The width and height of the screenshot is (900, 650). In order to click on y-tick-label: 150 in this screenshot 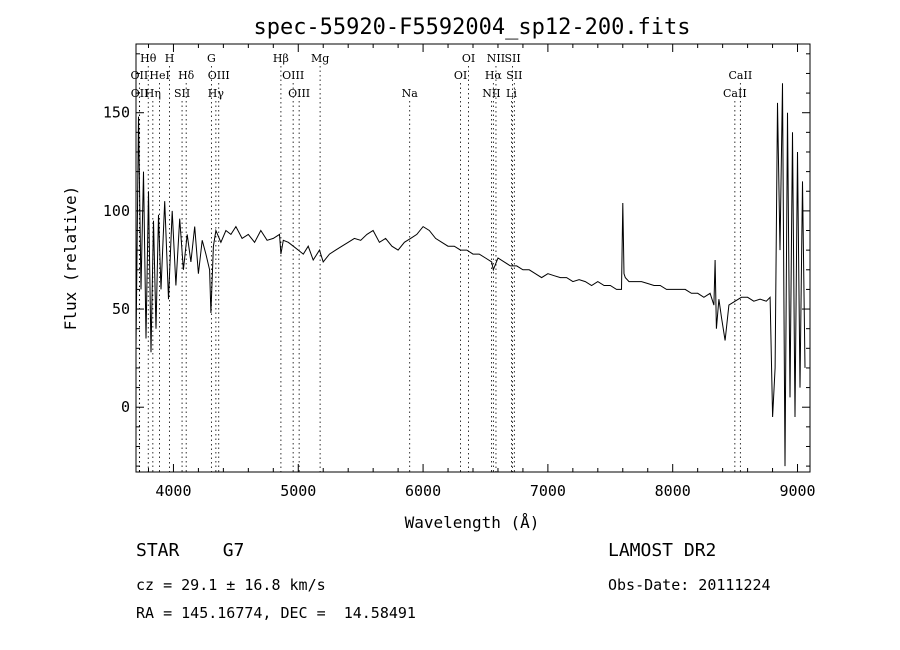, I will do `click(116, 113)`.